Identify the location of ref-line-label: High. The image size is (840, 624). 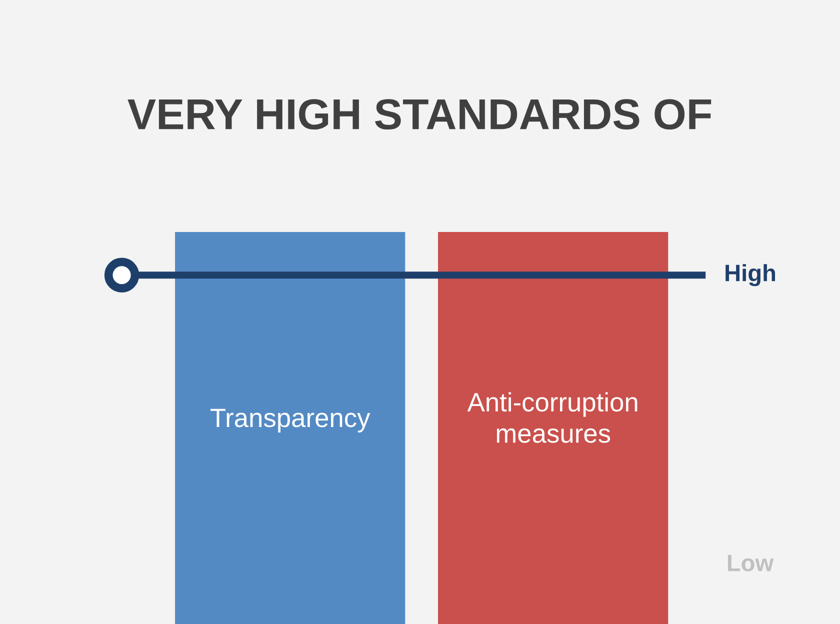
(751, 275).